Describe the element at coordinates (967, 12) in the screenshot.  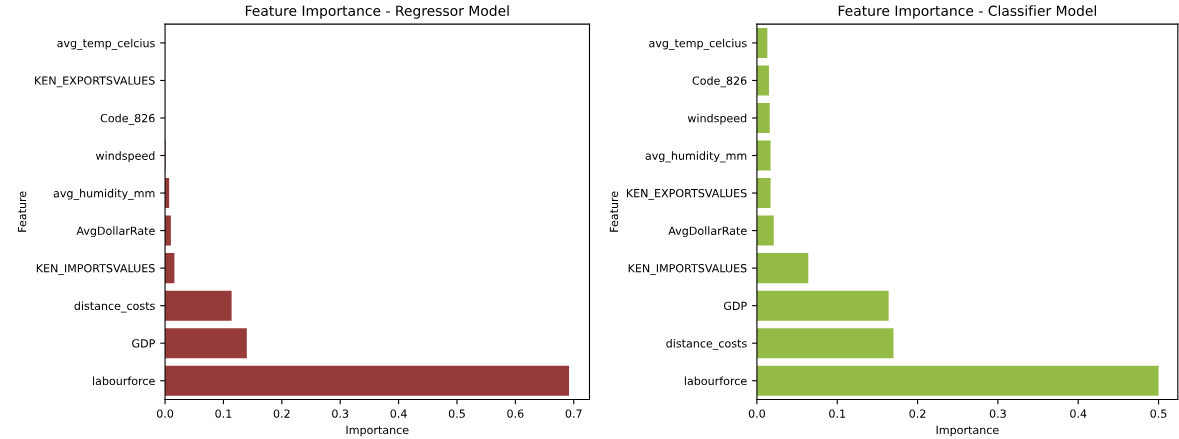
I see `chart-title: Feature Importance - Classifier Model` at that location.